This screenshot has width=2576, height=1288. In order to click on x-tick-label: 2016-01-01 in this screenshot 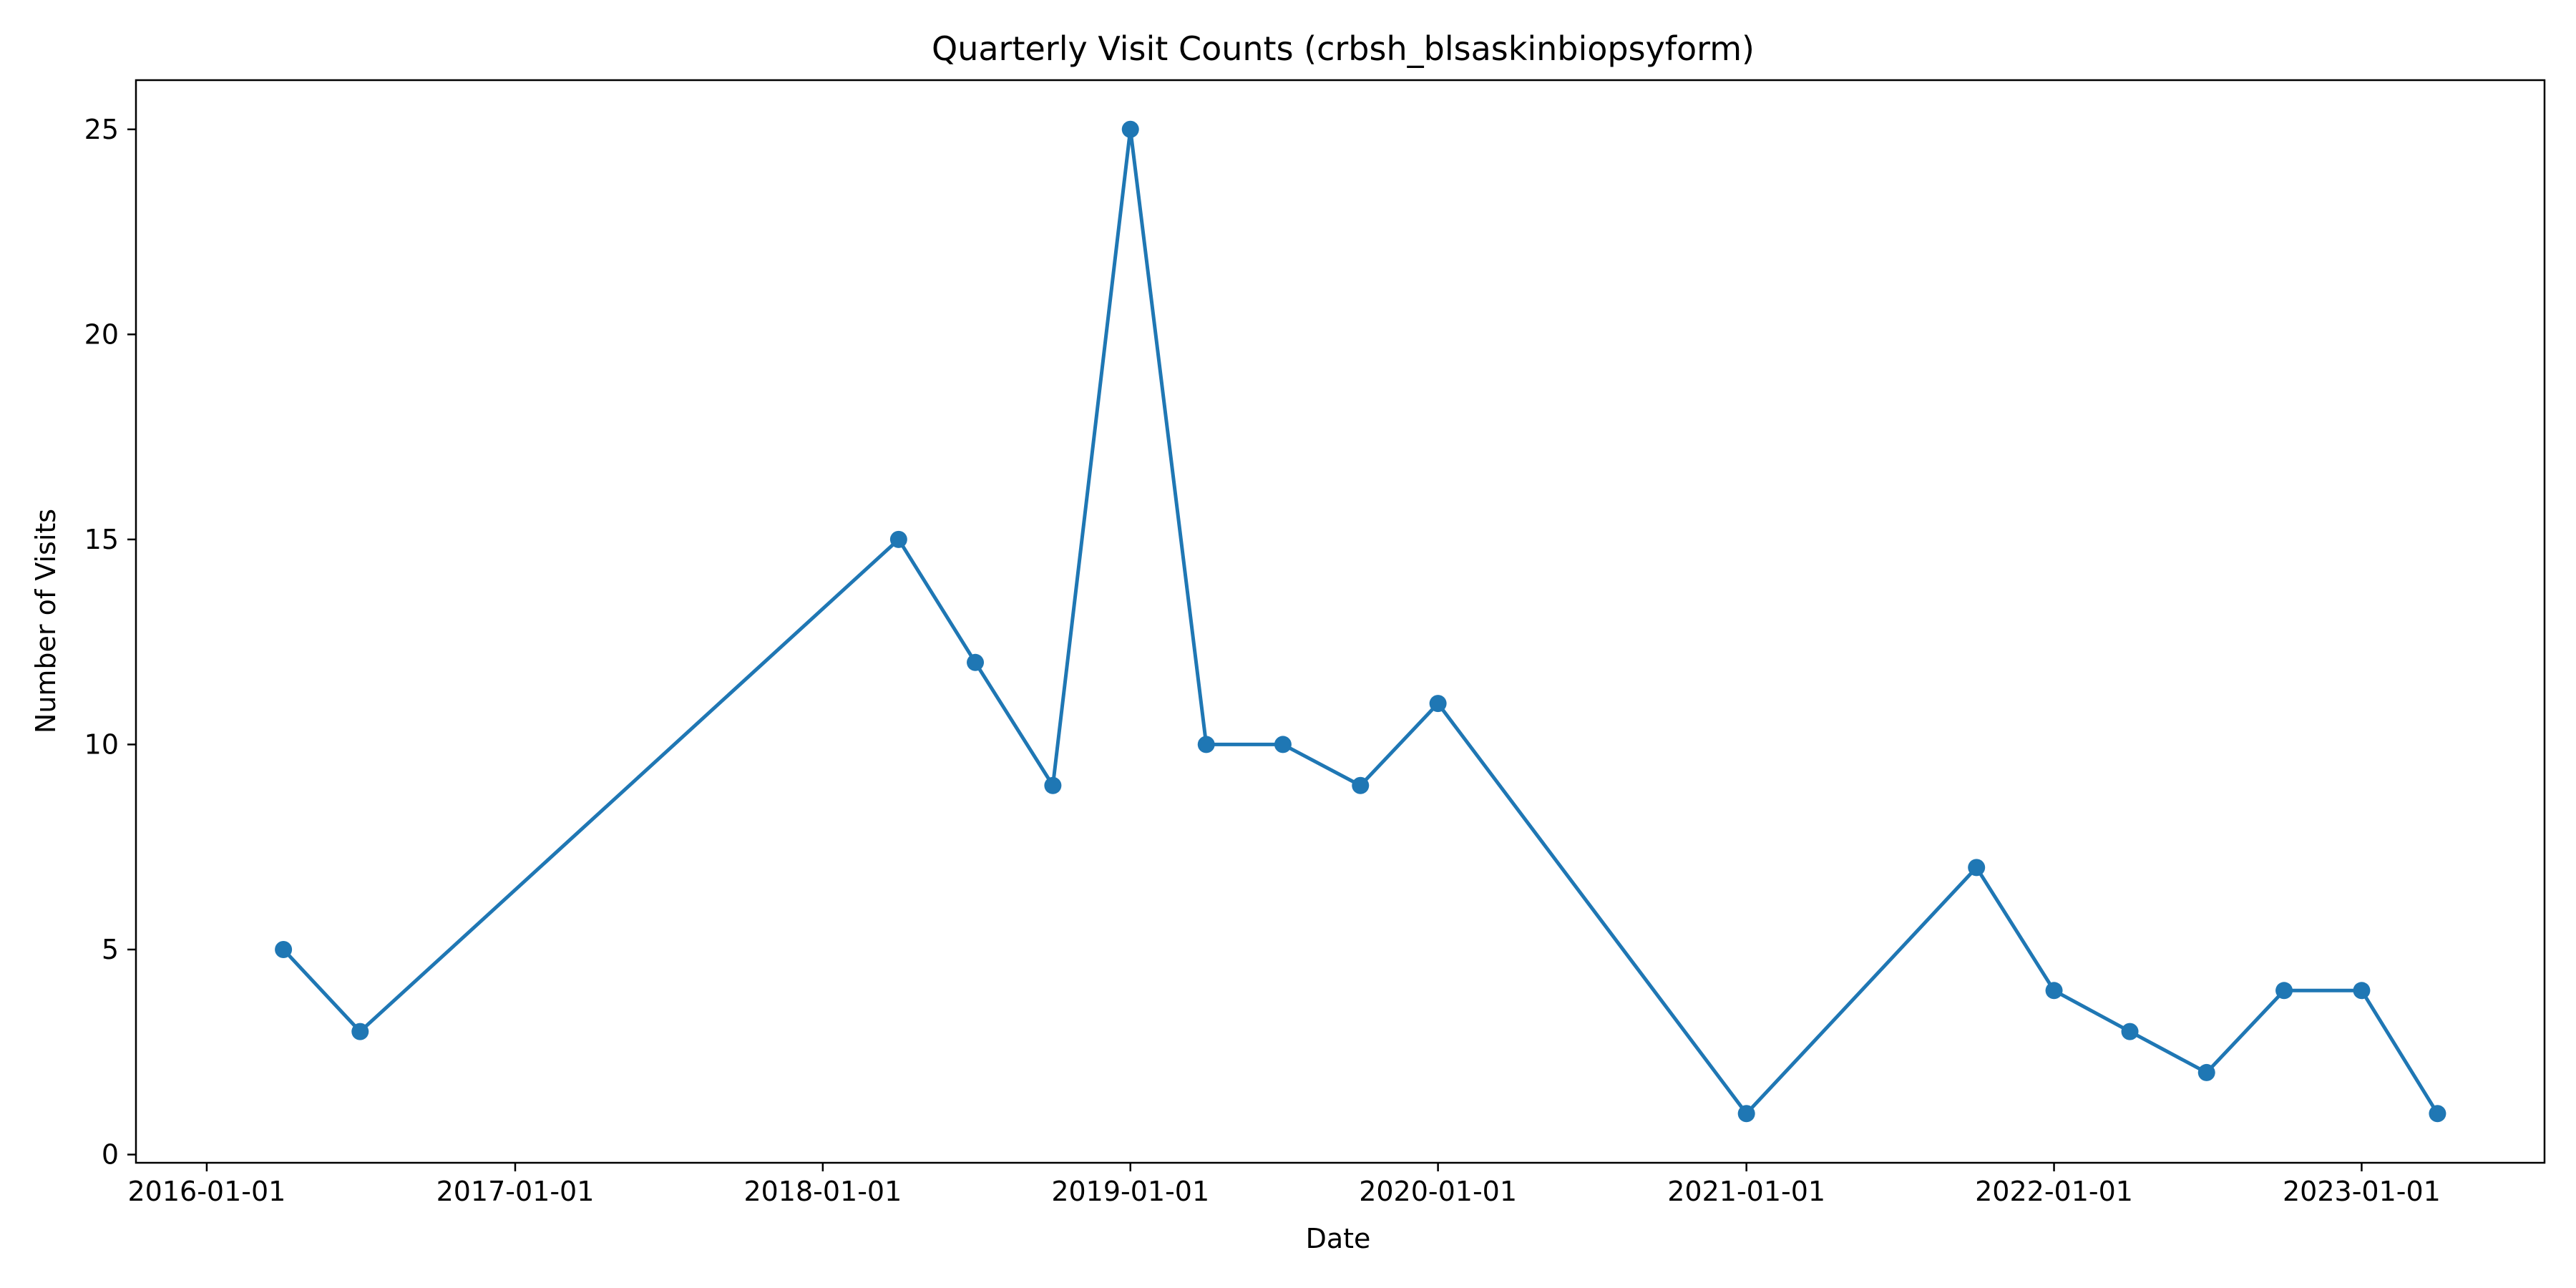, I will do `click(207, 1191)`.